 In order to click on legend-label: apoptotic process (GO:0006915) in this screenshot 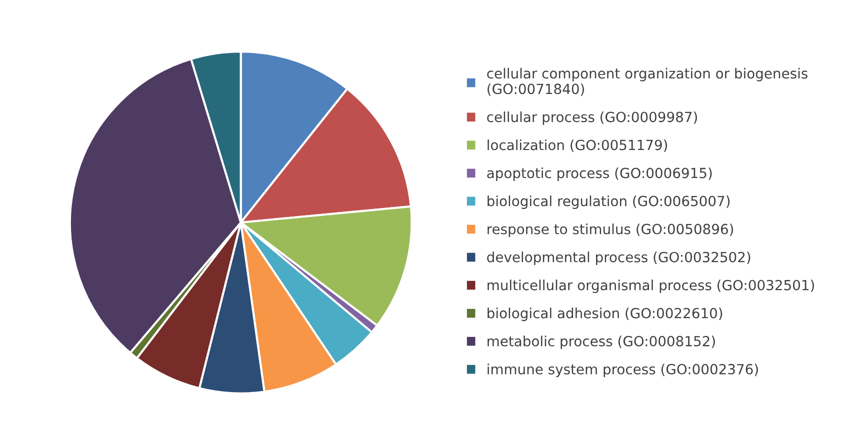, I will do `click(599, 174)`.